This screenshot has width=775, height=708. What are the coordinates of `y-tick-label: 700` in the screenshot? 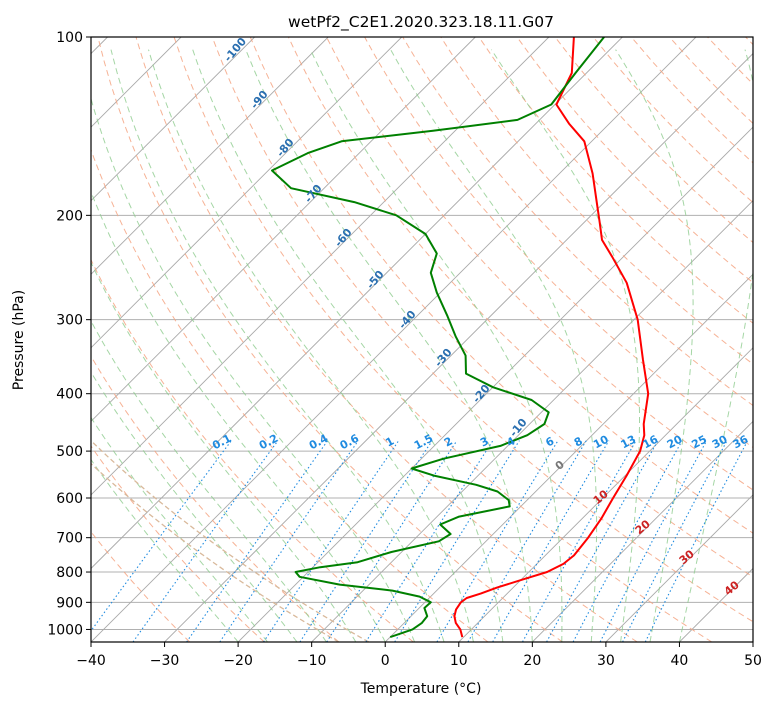 It's located at (69, 539).